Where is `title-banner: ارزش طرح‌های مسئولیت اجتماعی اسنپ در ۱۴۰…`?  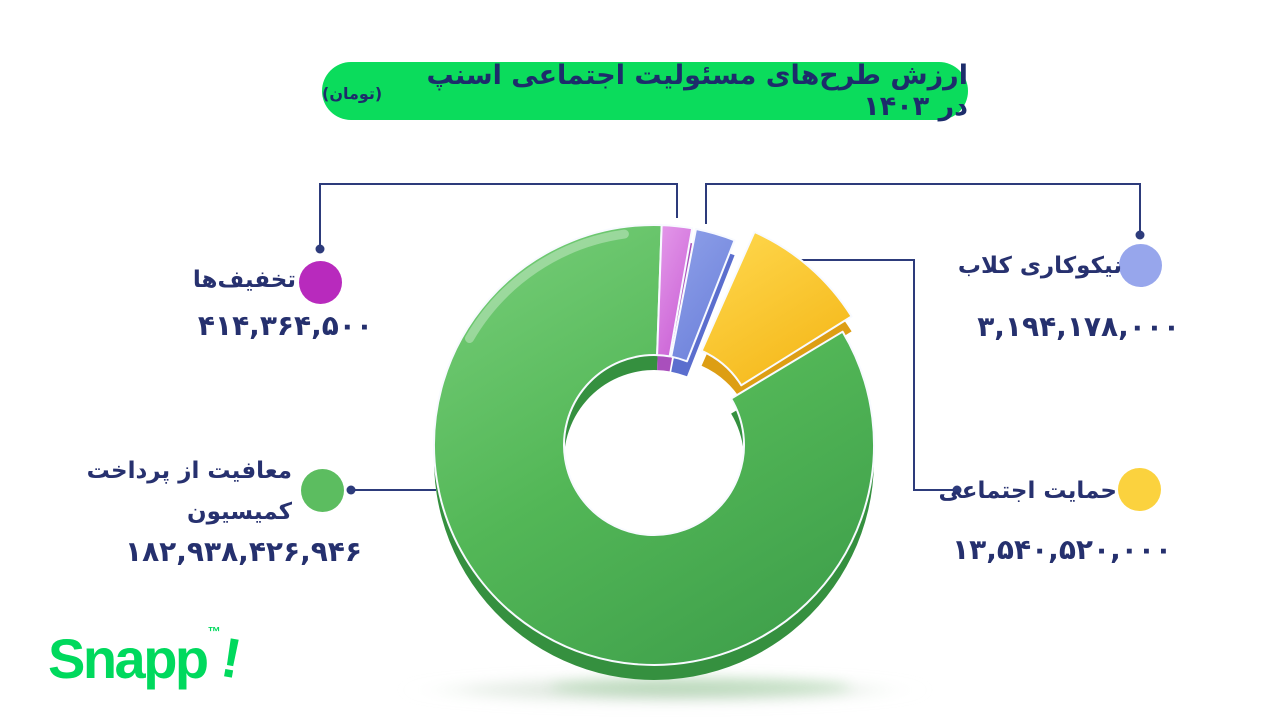 title-banner: ارزش طرح‌های مسئولیت اجتماعی اسنپ در ۱۴۰… is located at coordinates (645, 91).